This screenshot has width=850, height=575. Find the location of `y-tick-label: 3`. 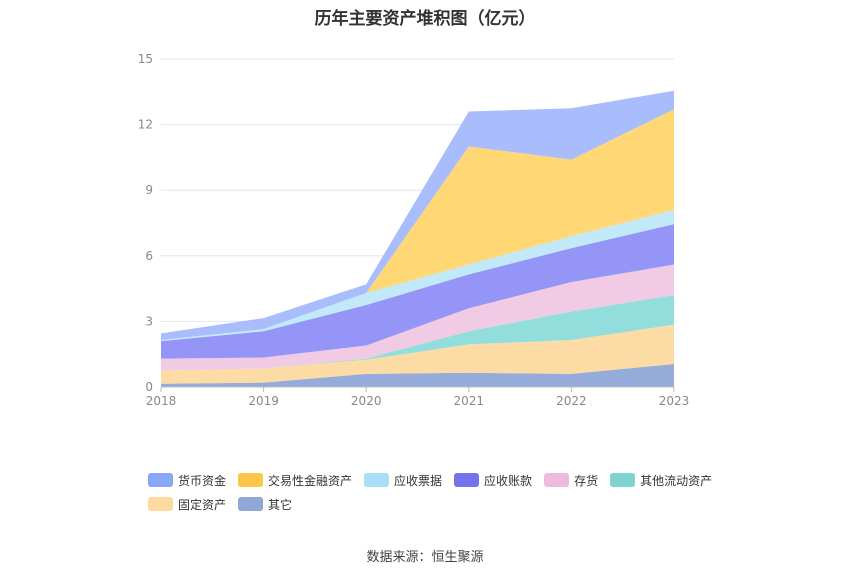

y-tick-label: 3 is located at coordinates (149, 321).